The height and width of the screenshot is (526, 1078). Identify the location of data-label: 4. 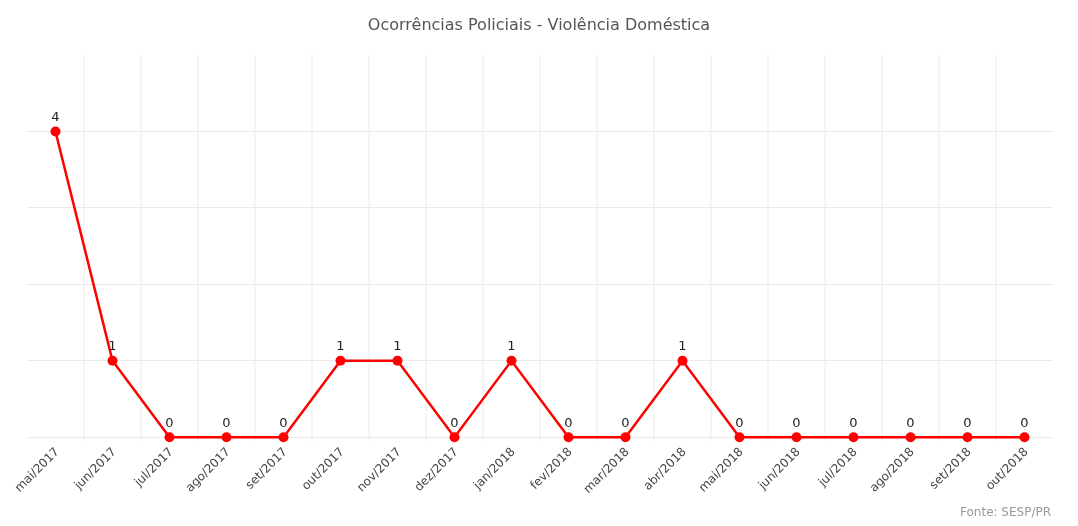
(55, 116).